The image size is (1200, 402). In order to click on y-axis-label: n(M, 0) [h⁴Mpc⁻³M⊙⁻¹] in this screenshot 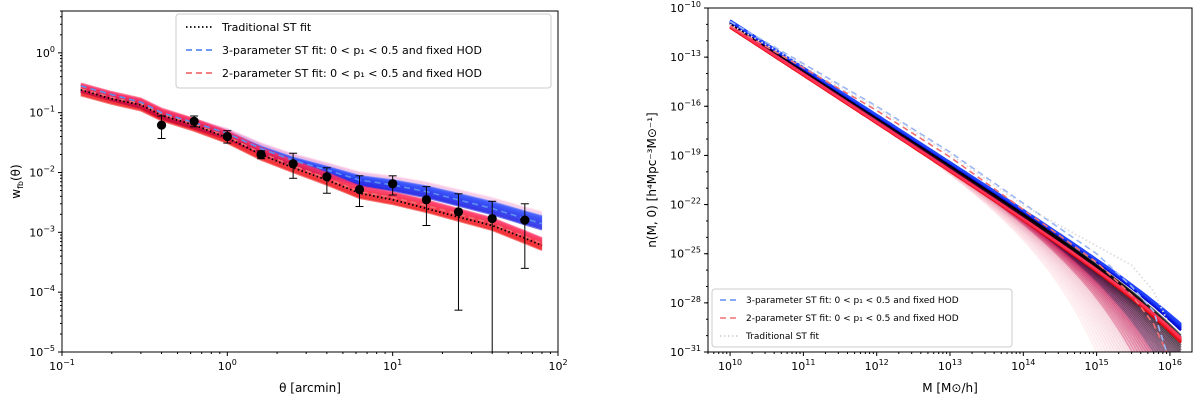, I will do `click(652, 179)`.